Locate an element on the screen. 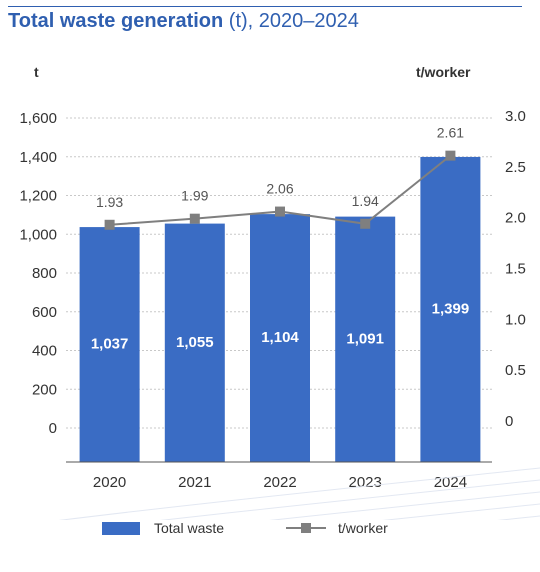 Image resolution: width=540 pixels, height=572 pixels. legend-label-total-waste: Total waste is located at coordinates (189, 528).